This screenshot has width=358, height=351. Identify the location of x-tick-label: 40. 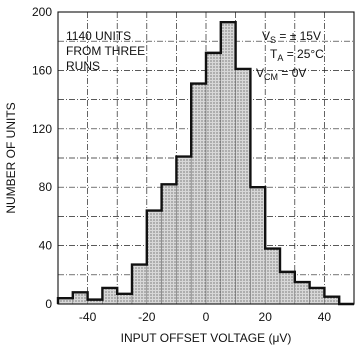
(325, 317).